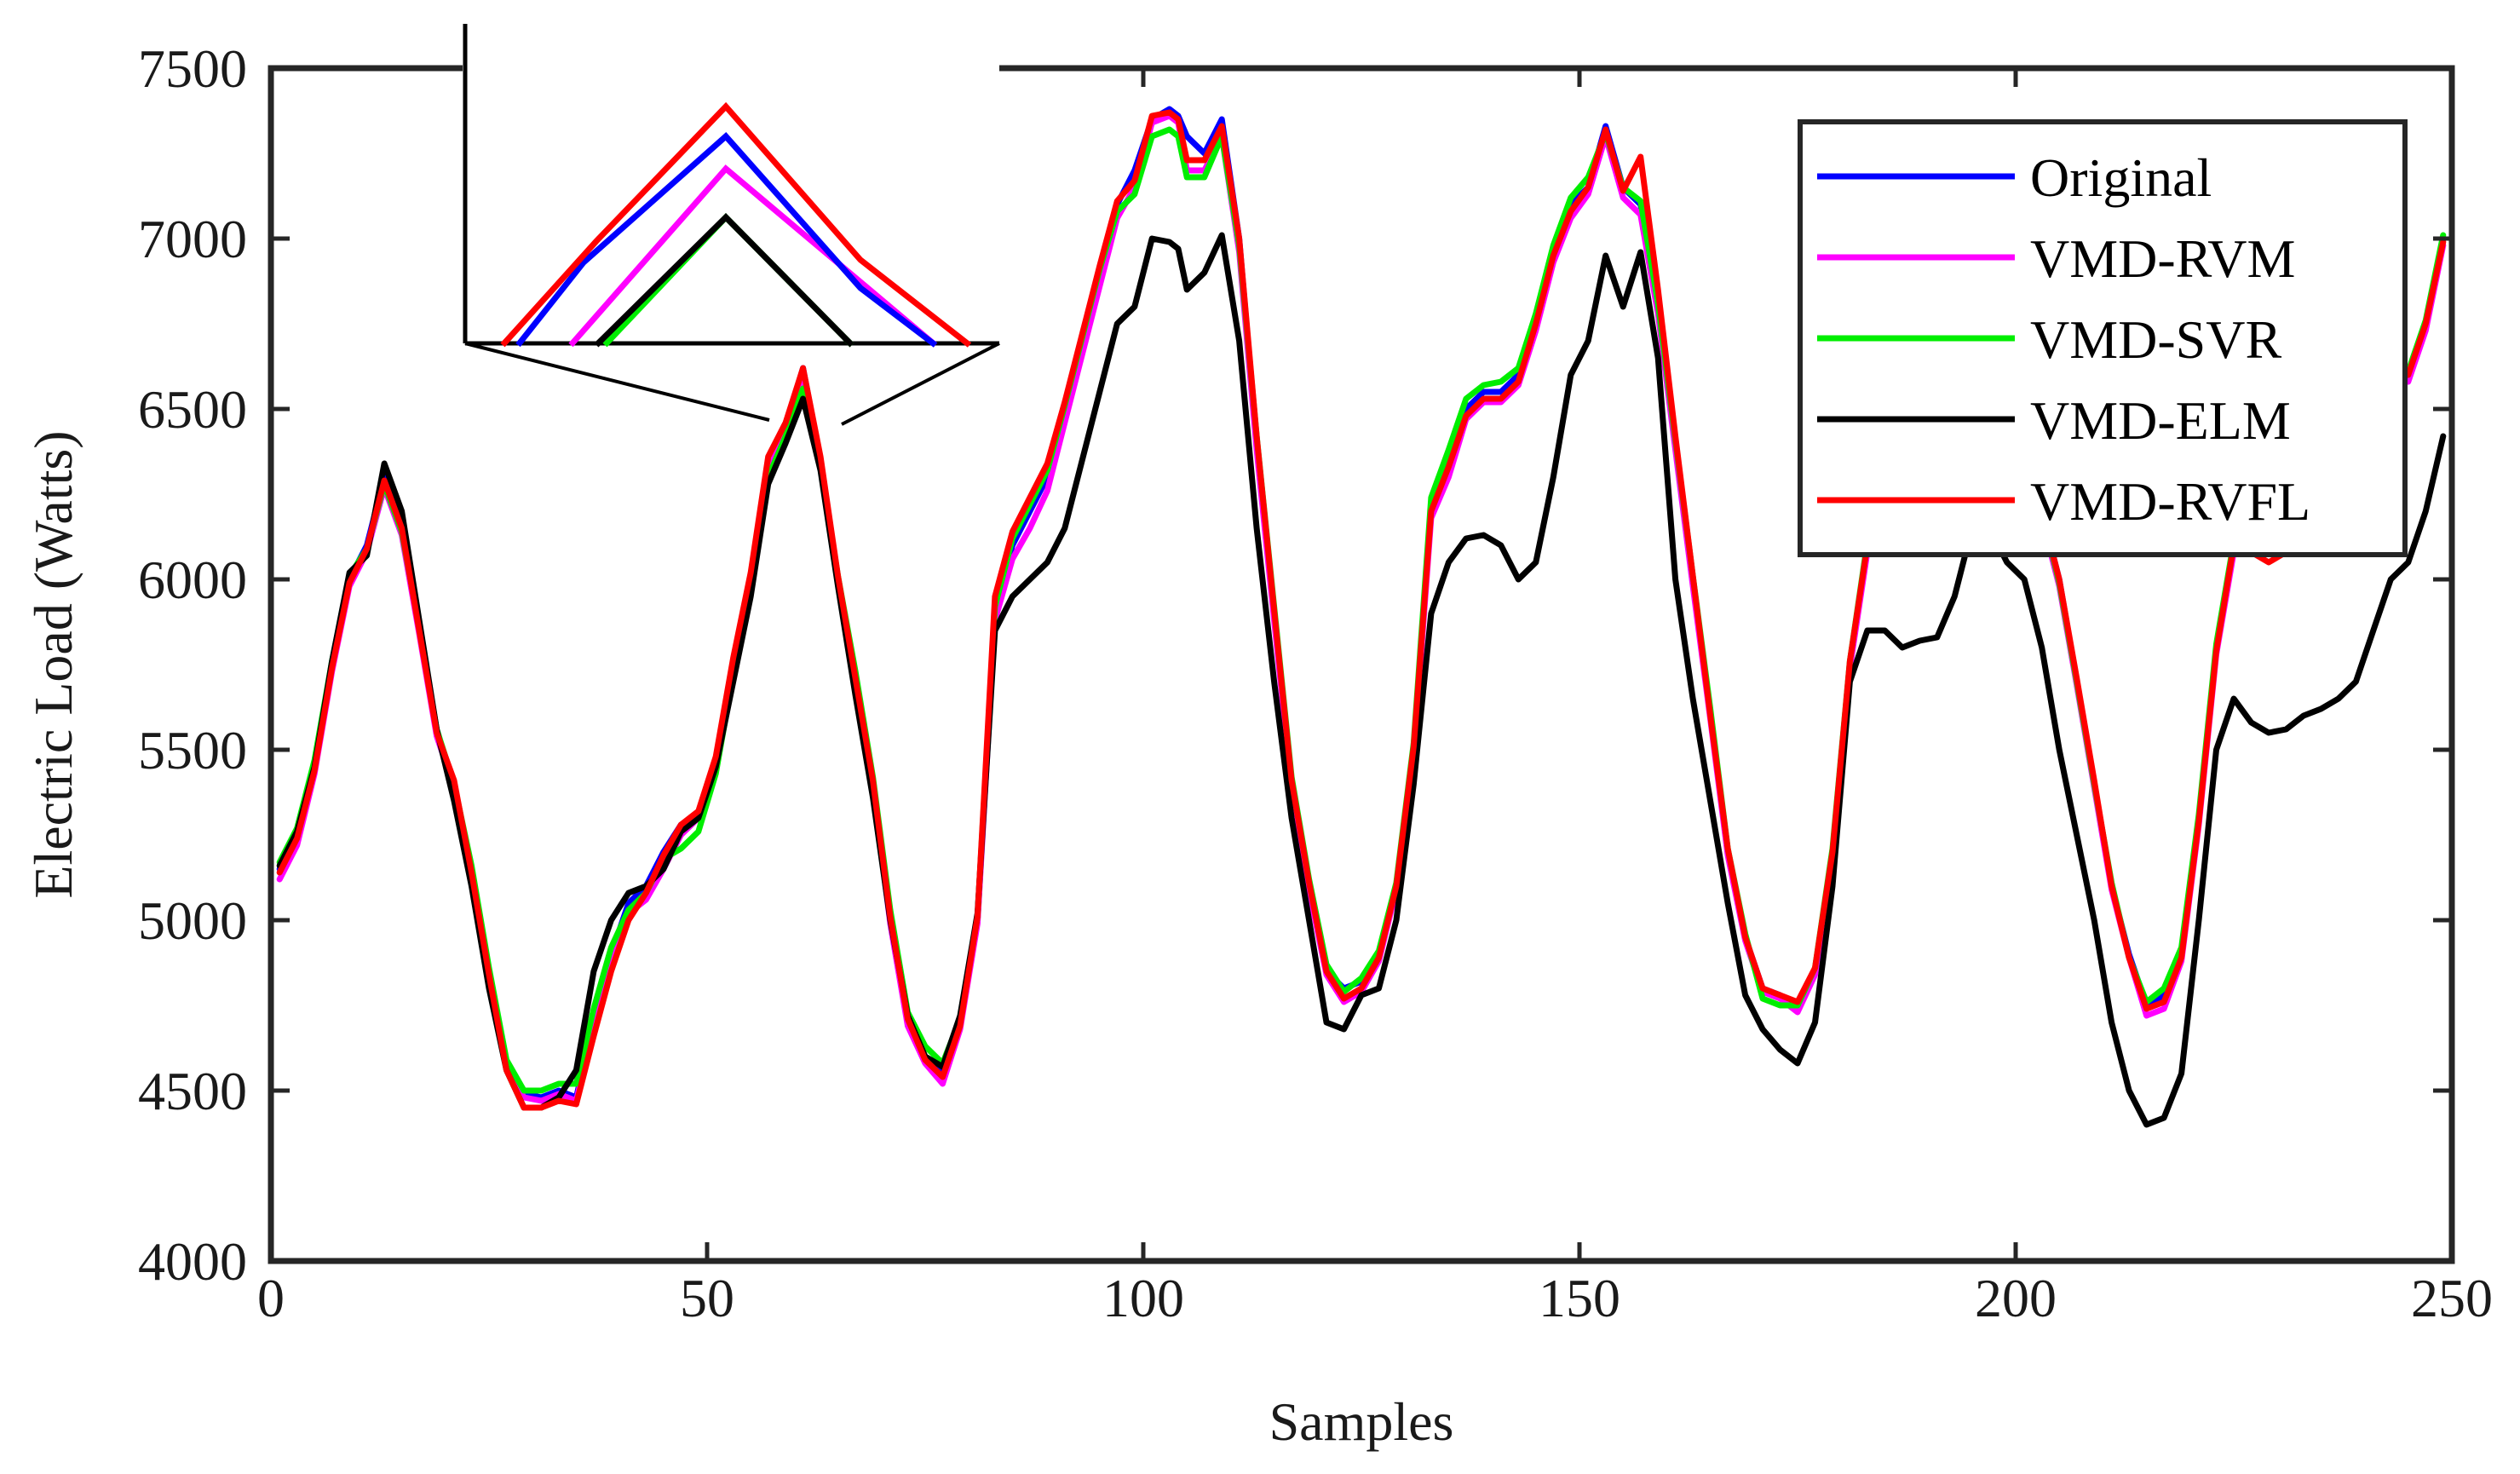 This screenshot has width=2520, height=1474. Describe the element at coordinates (707, 1298) in the screenshot. I see `x-tick-label: 50` at that location.